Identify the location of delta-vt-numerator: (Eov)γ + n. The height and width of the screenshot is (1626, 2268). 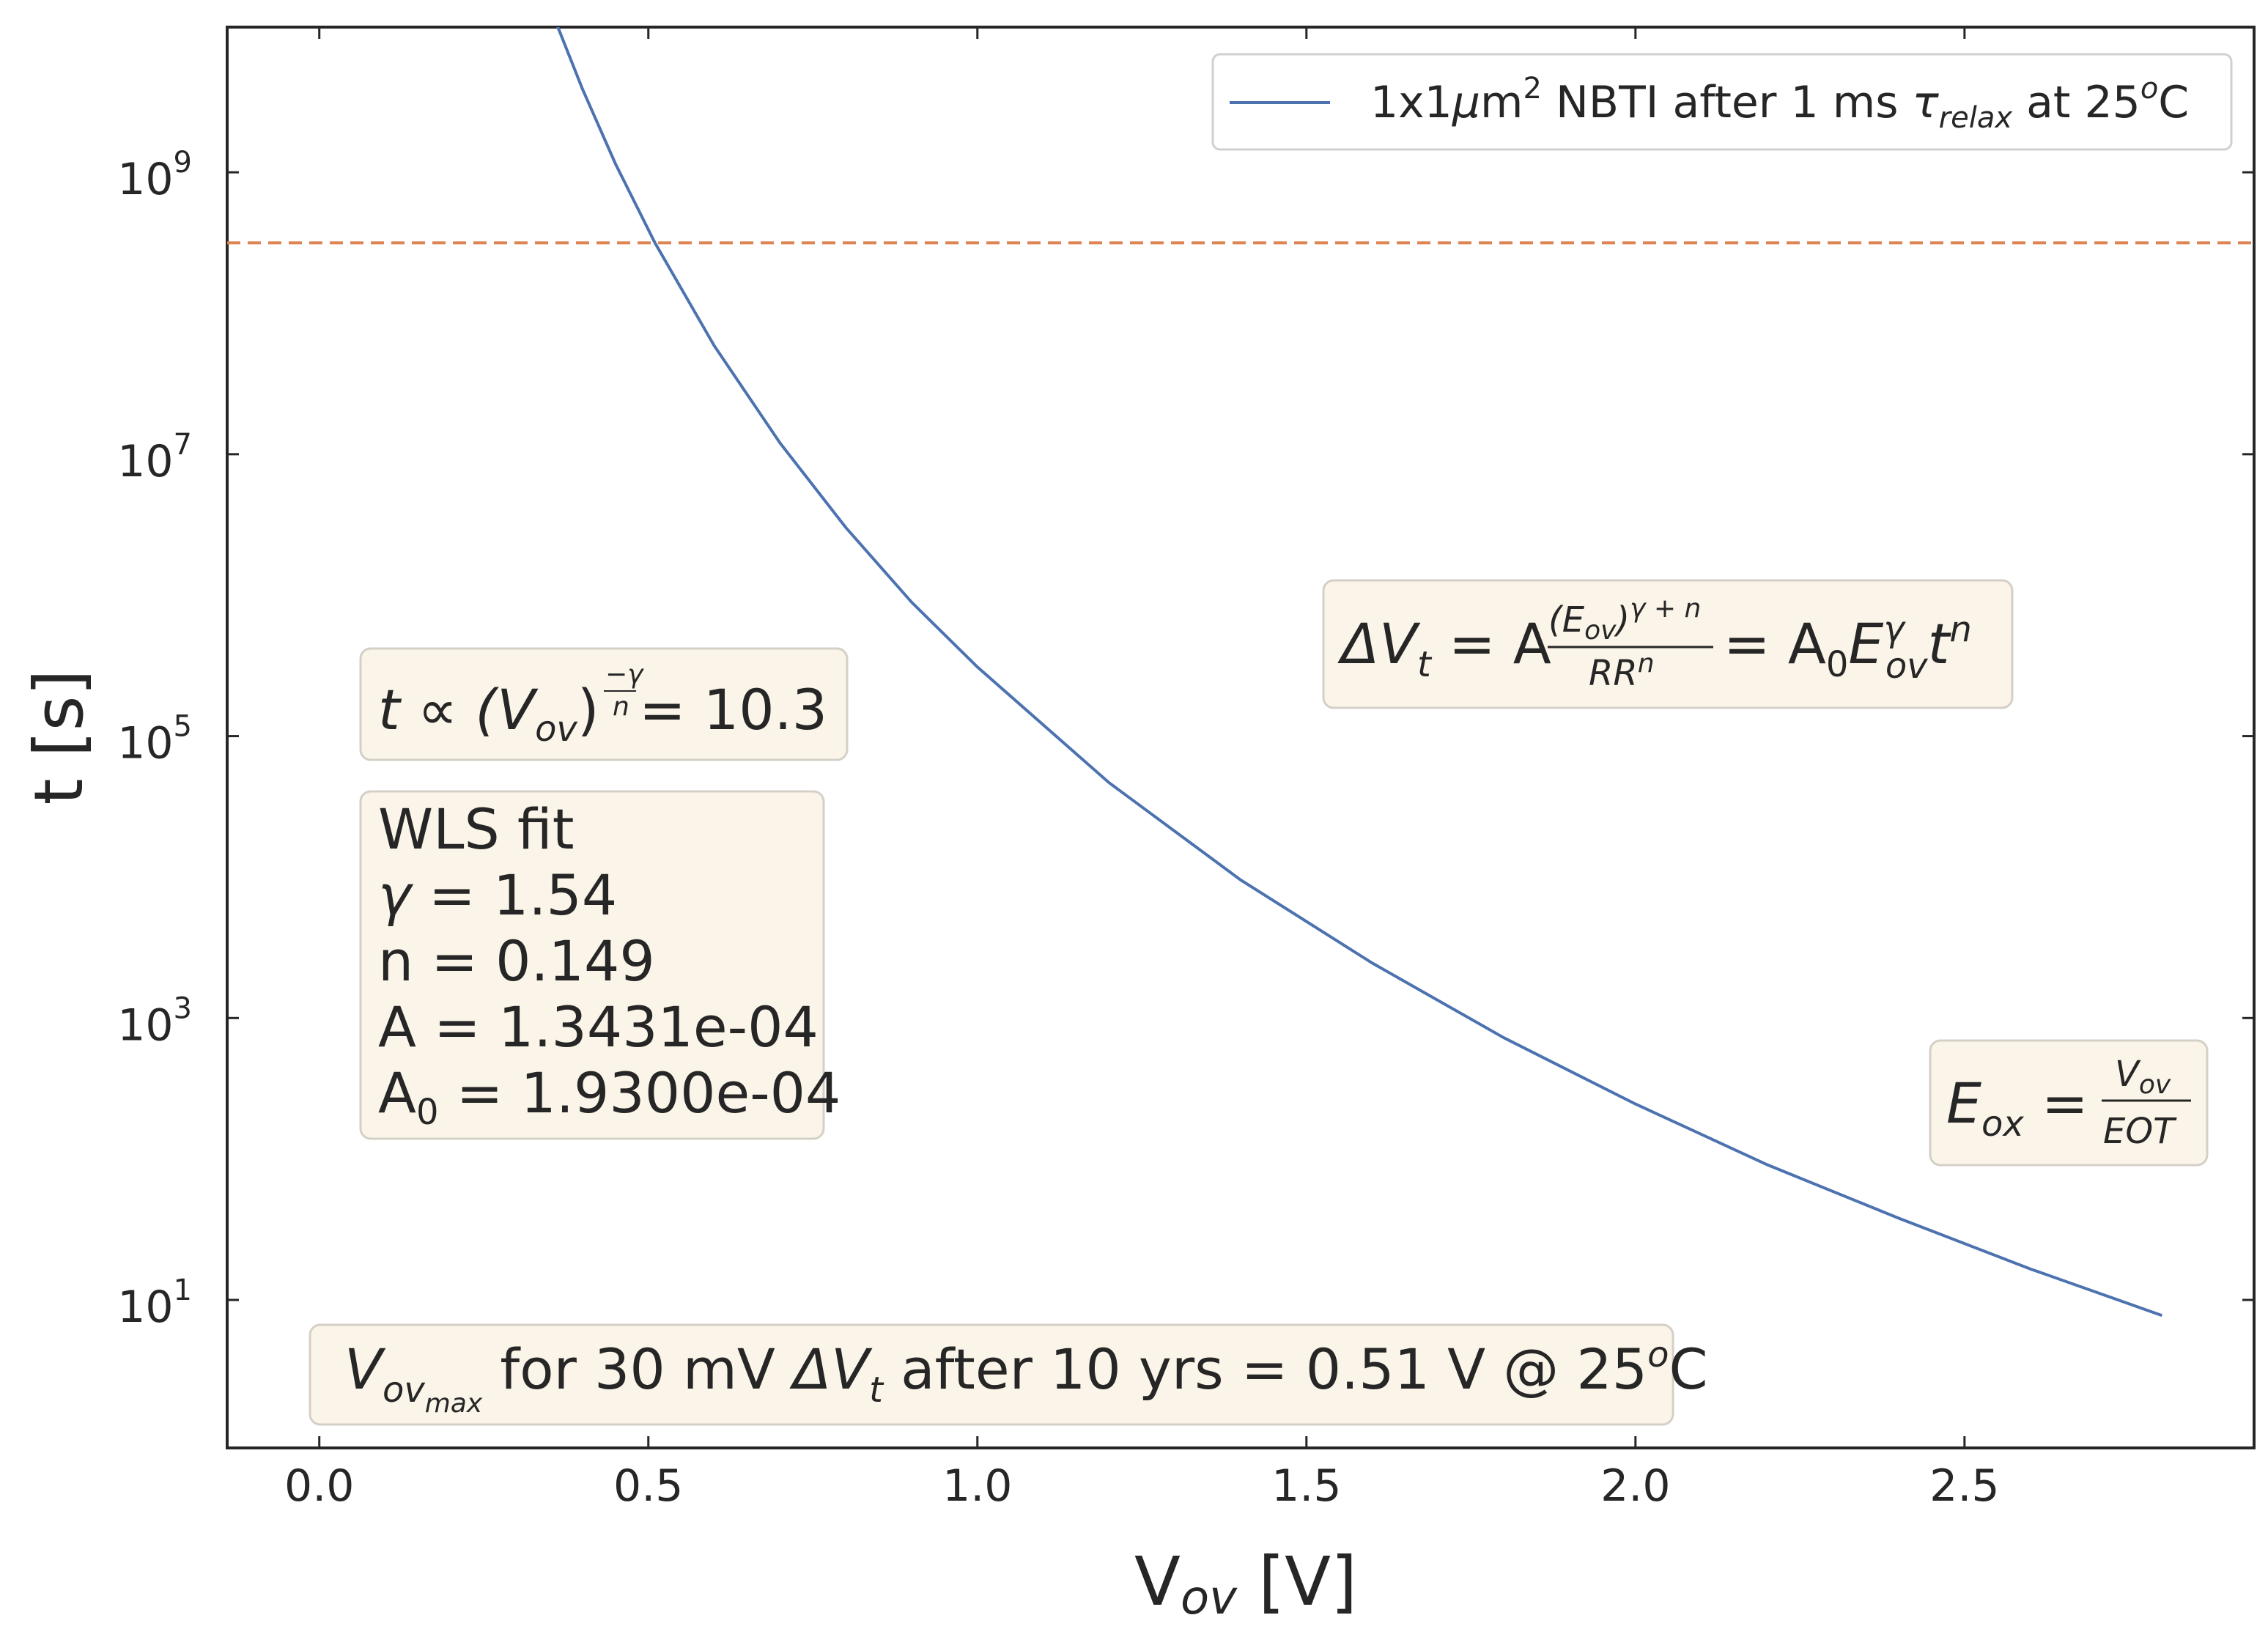
(1624, 620).